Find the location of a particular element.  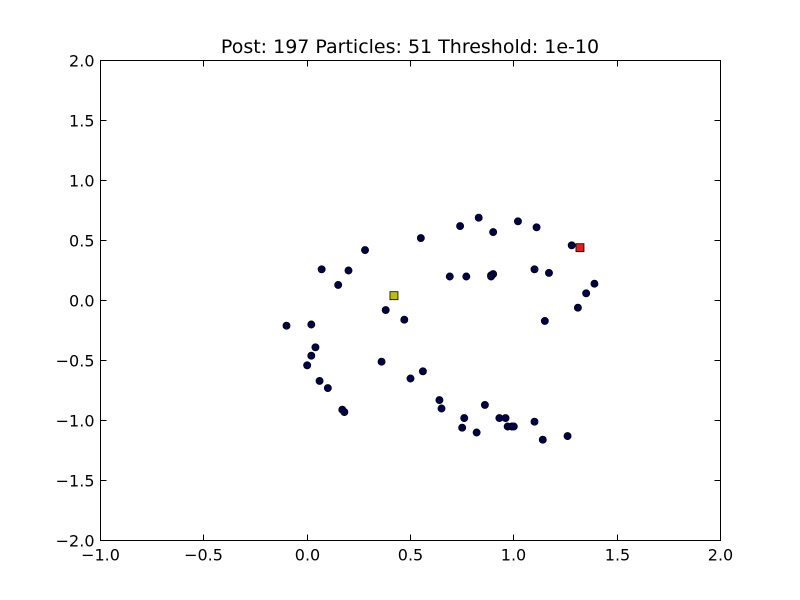

x-axis-tick-labels: −1.0 −0.5 0.0 0.5 1.0 1.5 2.0 is located at coordinates (407, 555).